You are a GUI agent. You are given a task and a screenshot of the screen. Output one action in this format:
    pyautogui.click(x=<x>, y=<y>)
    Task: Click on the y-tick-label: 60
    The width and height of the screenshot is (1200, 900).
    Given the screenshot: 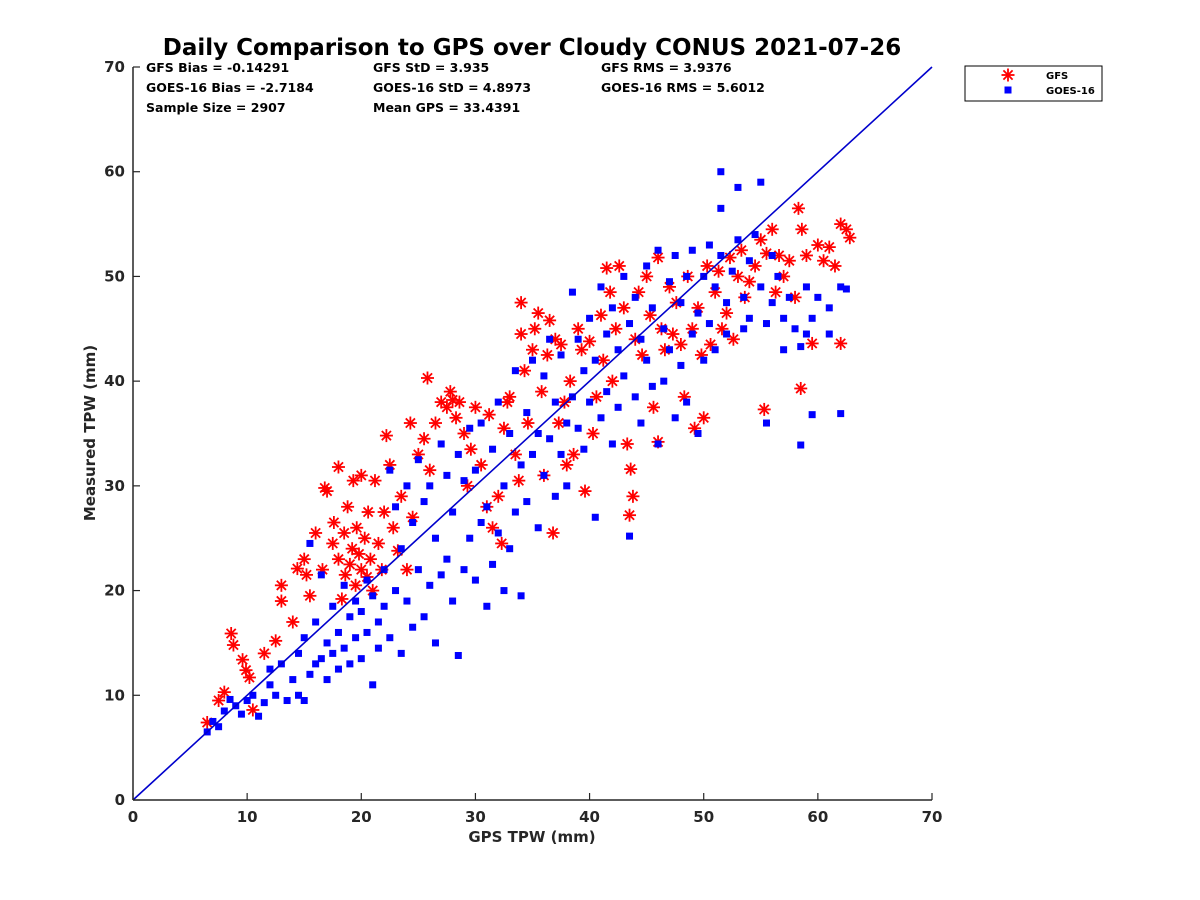 What is the action you would take?
    pyautogui.click(x=114, y=172)
    